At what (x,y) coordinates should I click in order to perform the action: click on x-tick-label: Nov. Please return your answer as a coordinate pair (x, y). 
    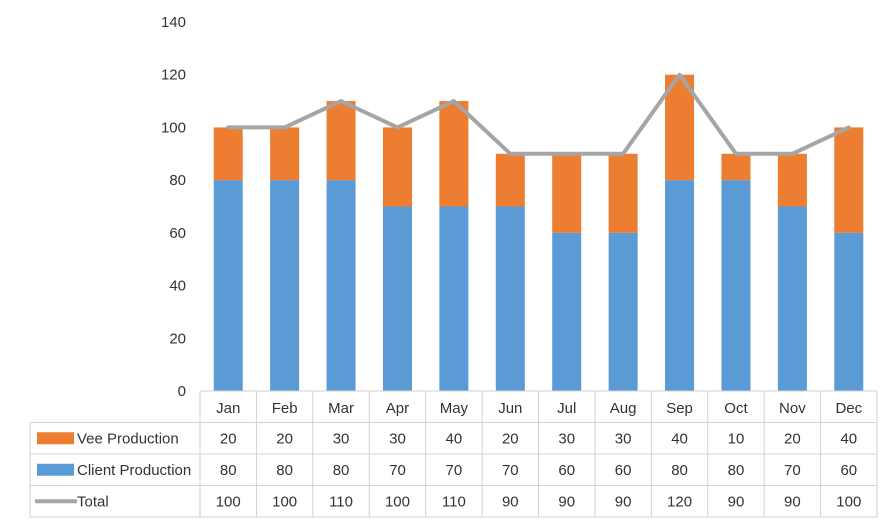
    Looking at the image, I should click on (792, 408).